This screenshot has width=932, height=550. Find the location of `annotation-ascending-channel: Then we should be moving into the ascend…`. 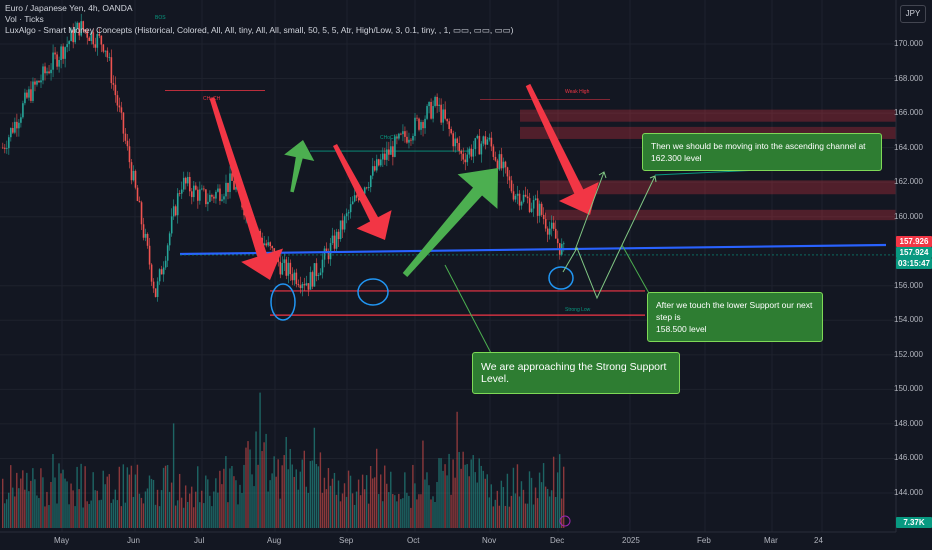

annotation-ascending-channel: Then we should be moving into the ascend… is located at coordinates (762, 152).